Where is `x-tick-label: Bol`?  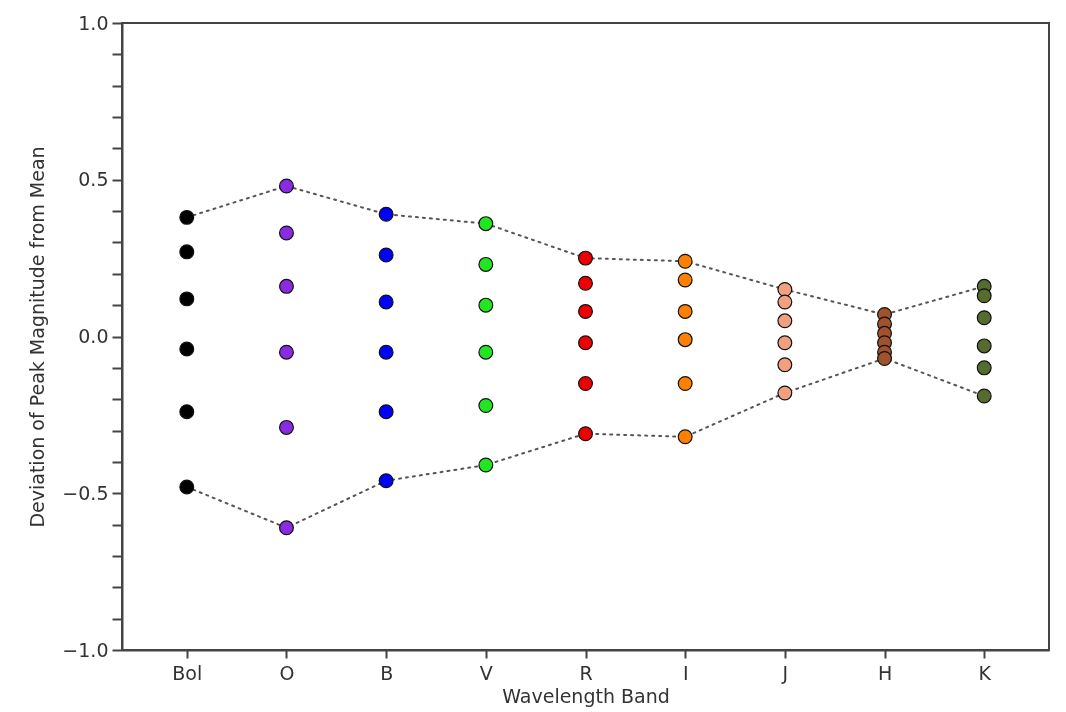 x-tick-label: Bol is located at coordinates (187, 672).